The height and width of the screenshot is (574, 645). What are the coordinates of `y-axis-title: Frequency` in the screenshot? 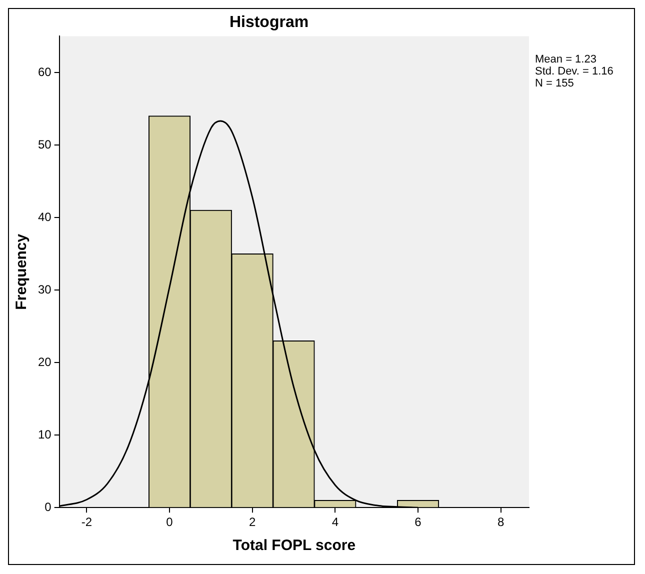 It's located at (21, 271).